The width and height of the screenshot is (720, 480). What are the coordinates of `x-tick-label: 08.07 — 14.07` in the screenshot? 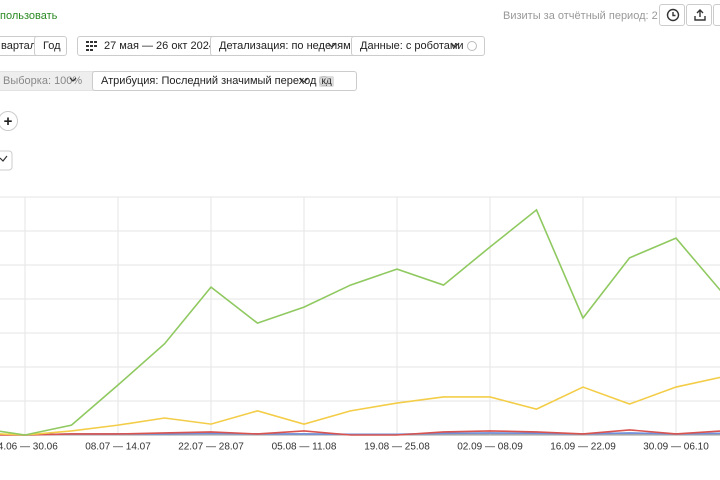 It's located at (118, 447).